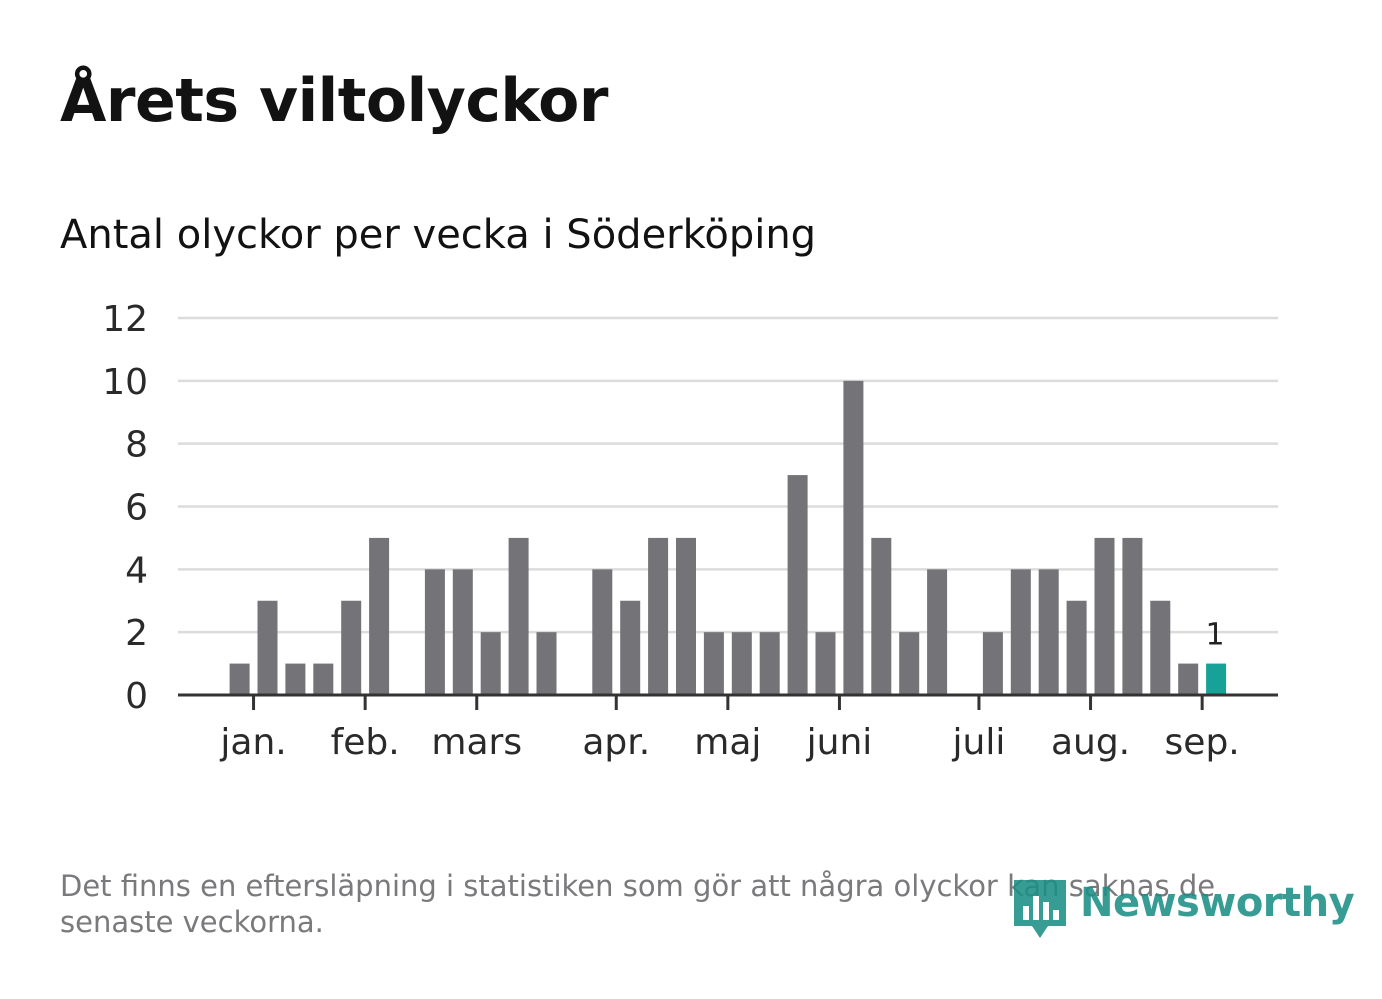  What do you see at coordinates (476, 742) in the screenshot?
I see `x-tick-label: mars` at bounding box center [476, 742].